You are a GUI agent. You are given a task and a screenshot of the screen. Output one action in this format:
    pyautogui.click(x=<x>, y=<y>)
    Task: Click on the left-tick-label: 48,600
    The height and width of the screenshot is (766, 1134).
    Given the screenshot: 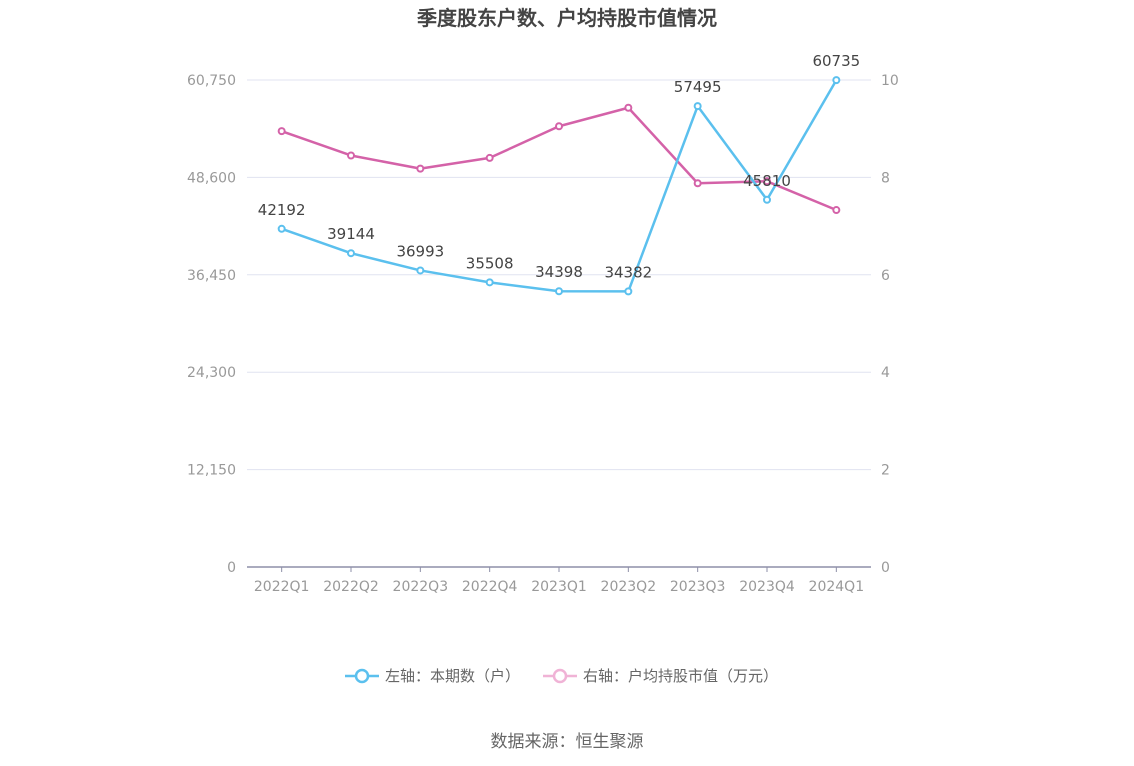 What is the action you would take?
    pyautogui.click(x=211, y=178)
    